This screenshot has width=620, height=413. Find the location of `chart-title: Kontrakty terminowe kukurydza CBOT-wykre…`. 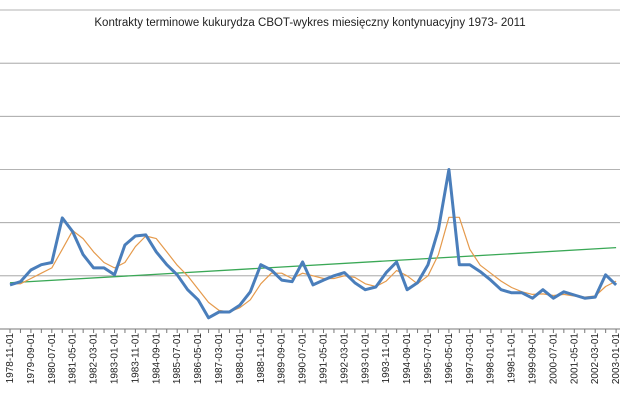

chart-title: Kontrakty terminowe kukurydza CBOT-wykre… is located at coordinates (309, 23).